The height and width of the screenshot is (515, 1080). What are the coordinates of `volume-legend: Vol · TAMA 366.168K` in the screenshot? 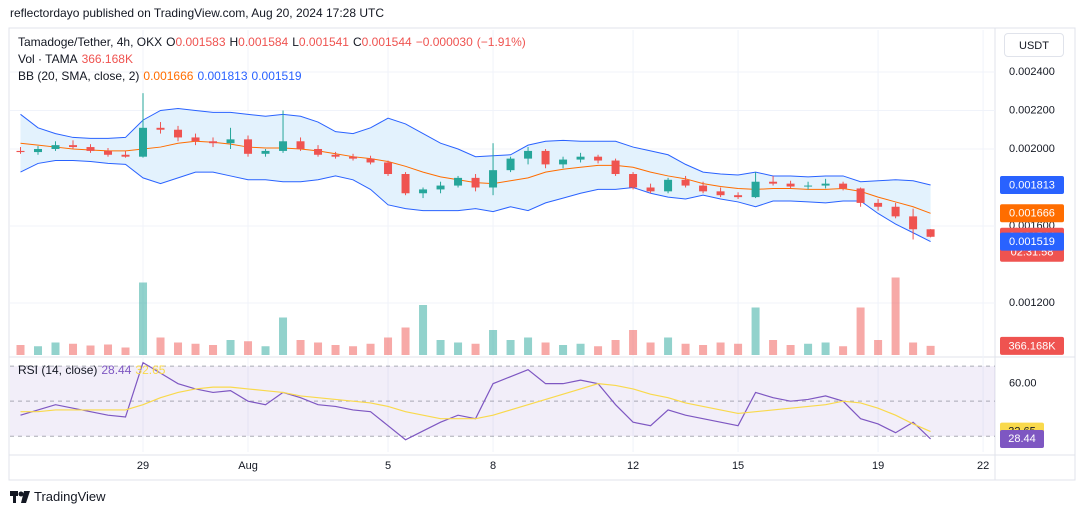 It's located at (77, 59).